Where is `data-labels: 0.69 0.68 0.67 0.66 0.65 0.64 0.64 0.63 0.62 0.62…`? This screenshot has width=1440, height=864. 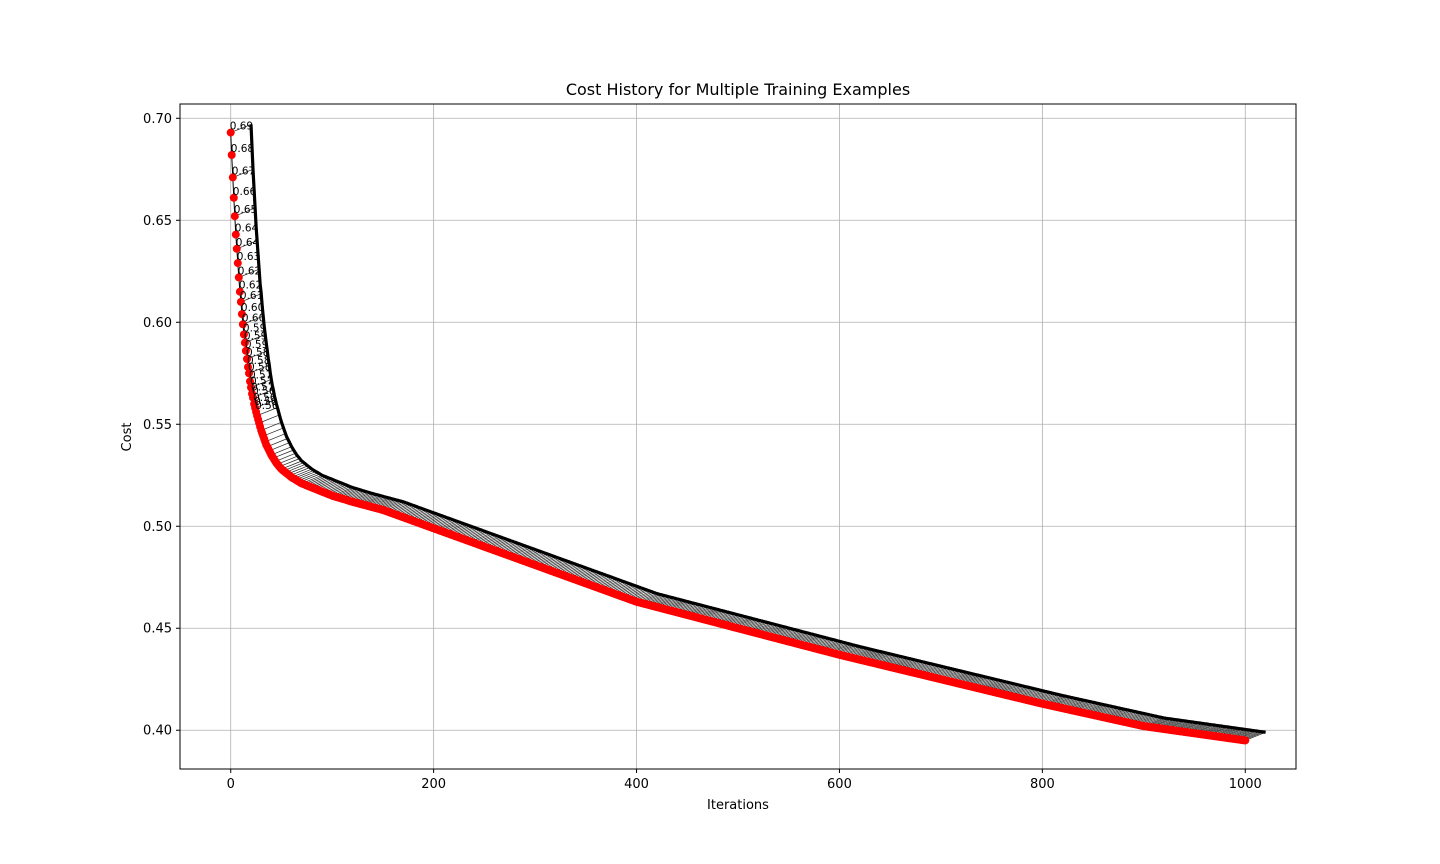
data-labels: 0.69 0.68 0.67 0.66 0.65 0.64 0.64 0.63 0.62 0.62… is located at coordinates (254, 266).